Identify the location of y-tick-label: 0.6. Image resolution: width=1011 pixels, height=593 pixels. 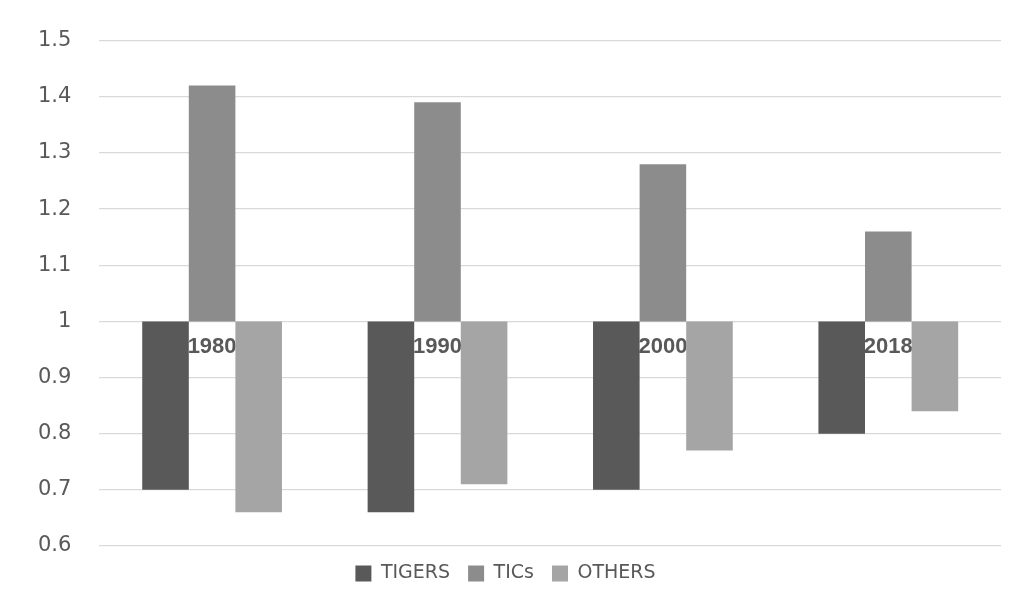
(54, 544).